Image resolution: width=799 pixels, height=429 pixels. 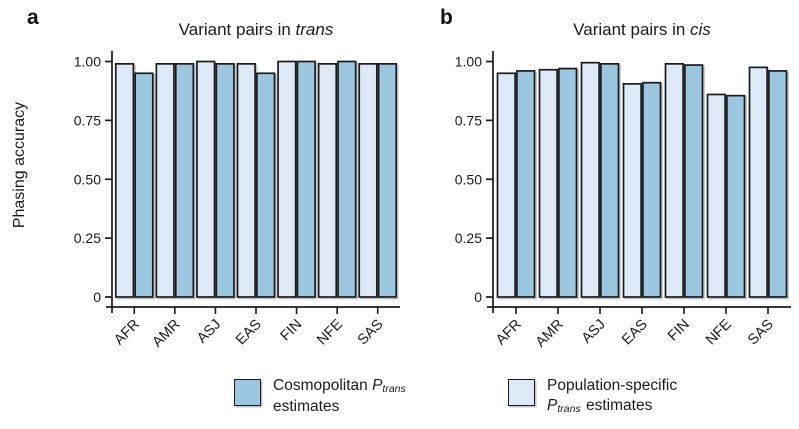 I want to click on legend-label-cosmopolitan: Cosmopolitan Ptrans estimates, so click(x=340, y=396).